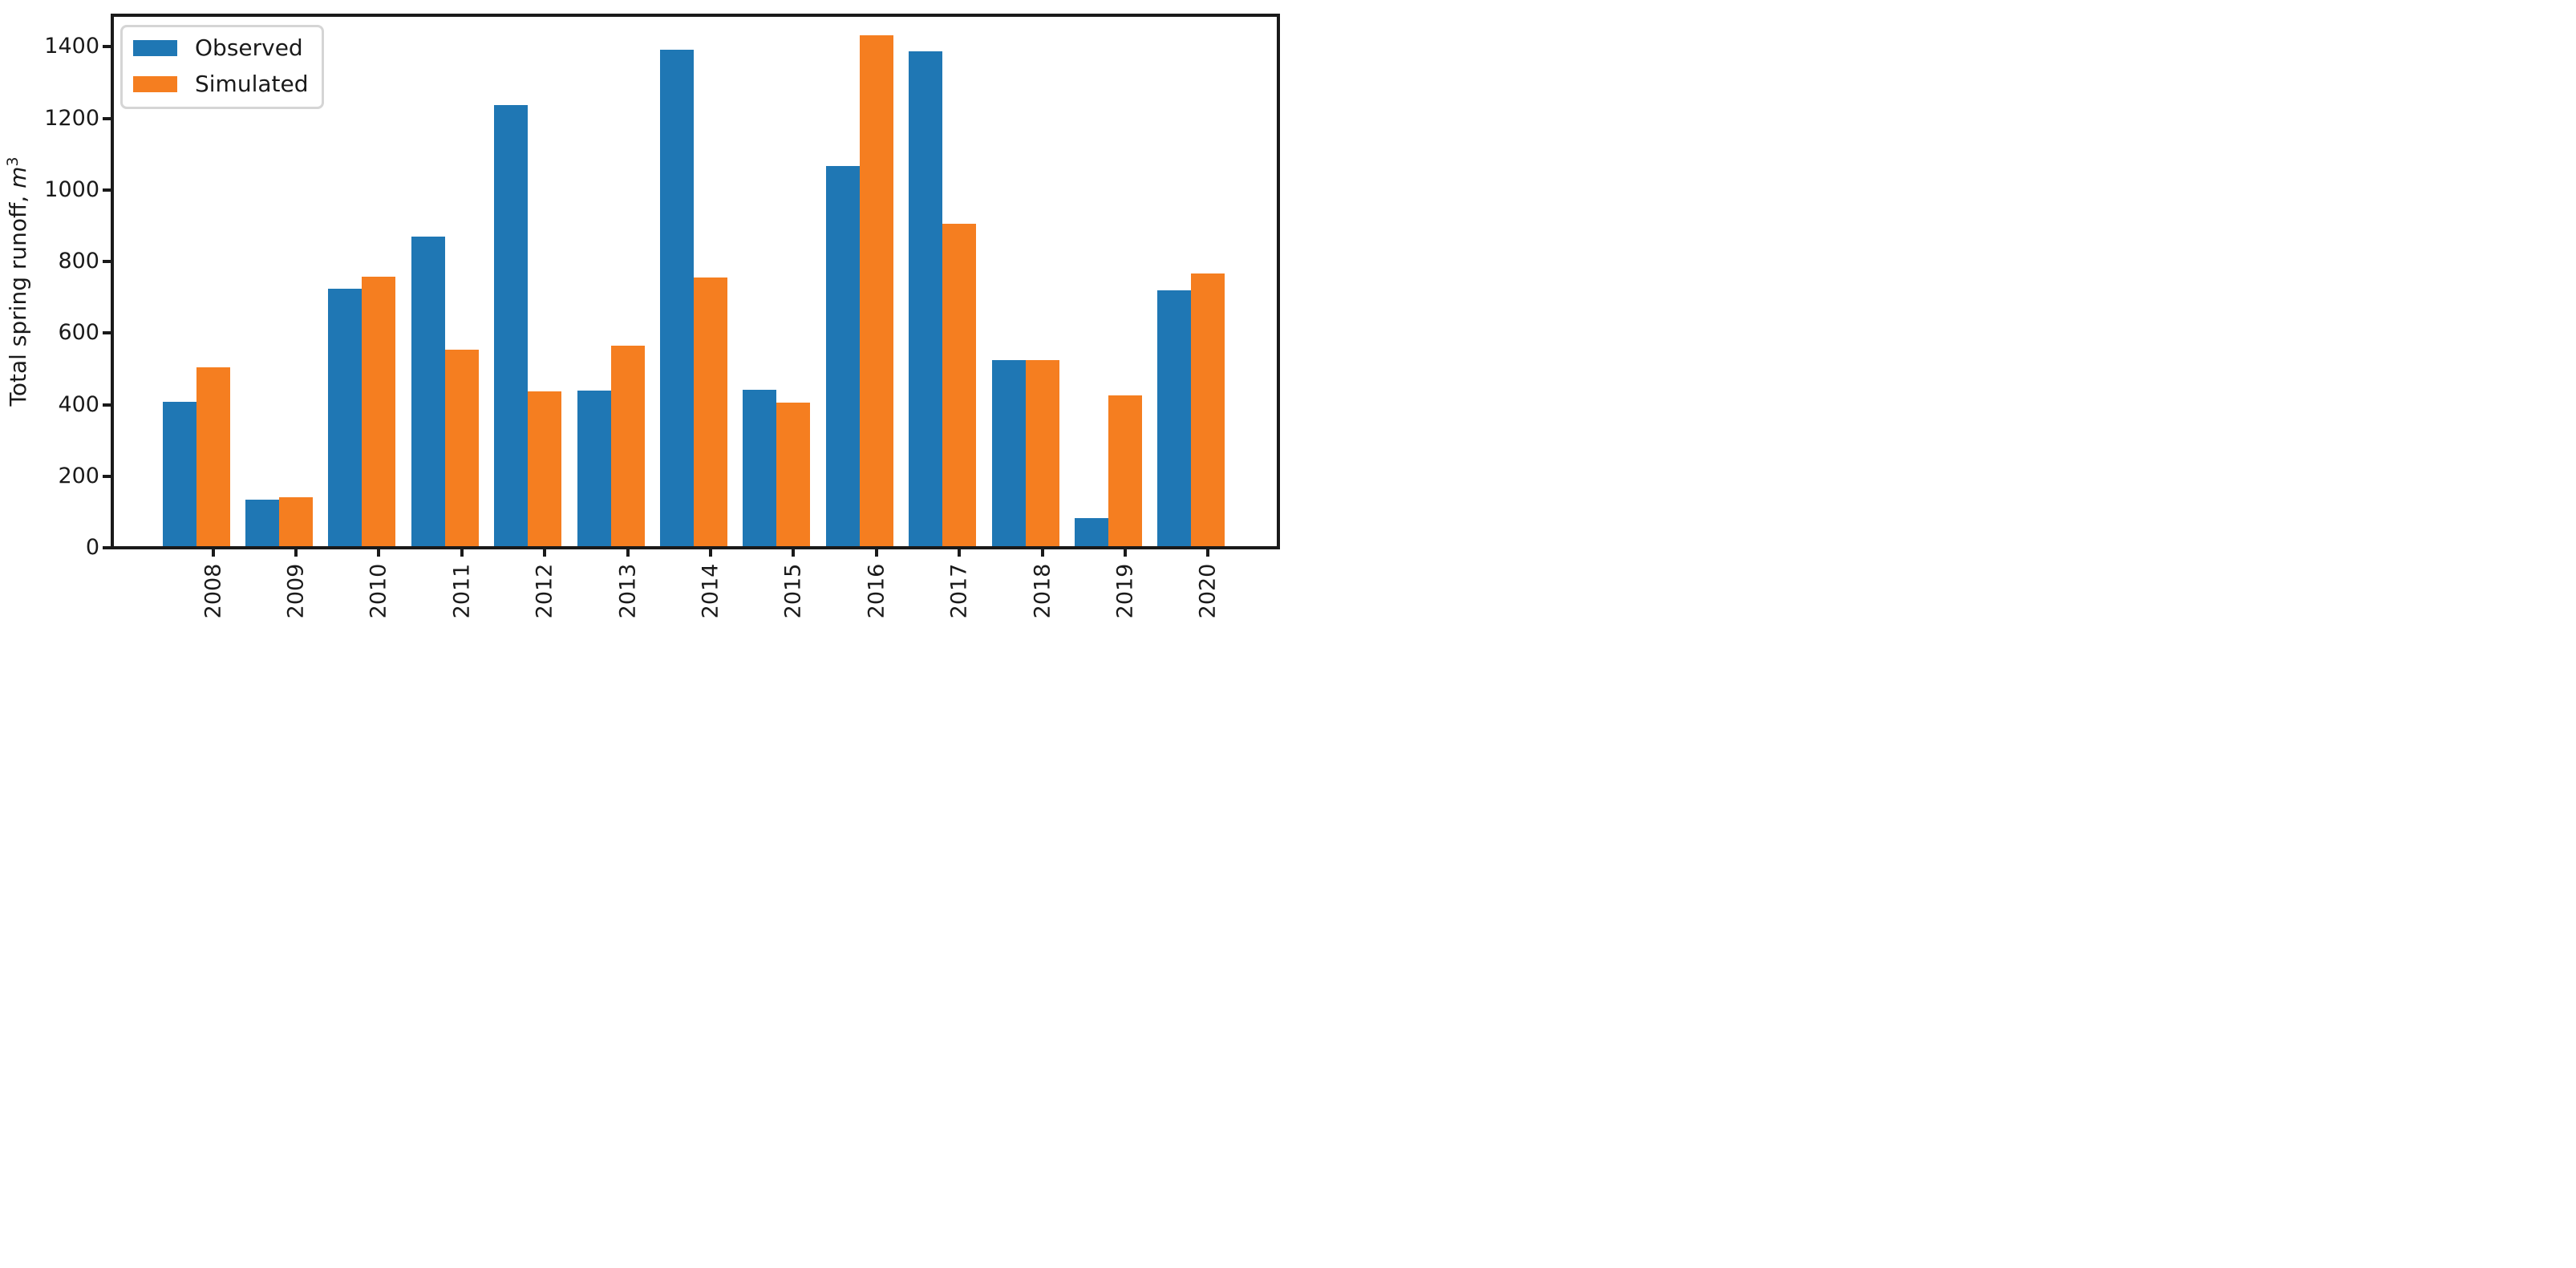  I want to click on bar-observed-2014, so click(676, 297).